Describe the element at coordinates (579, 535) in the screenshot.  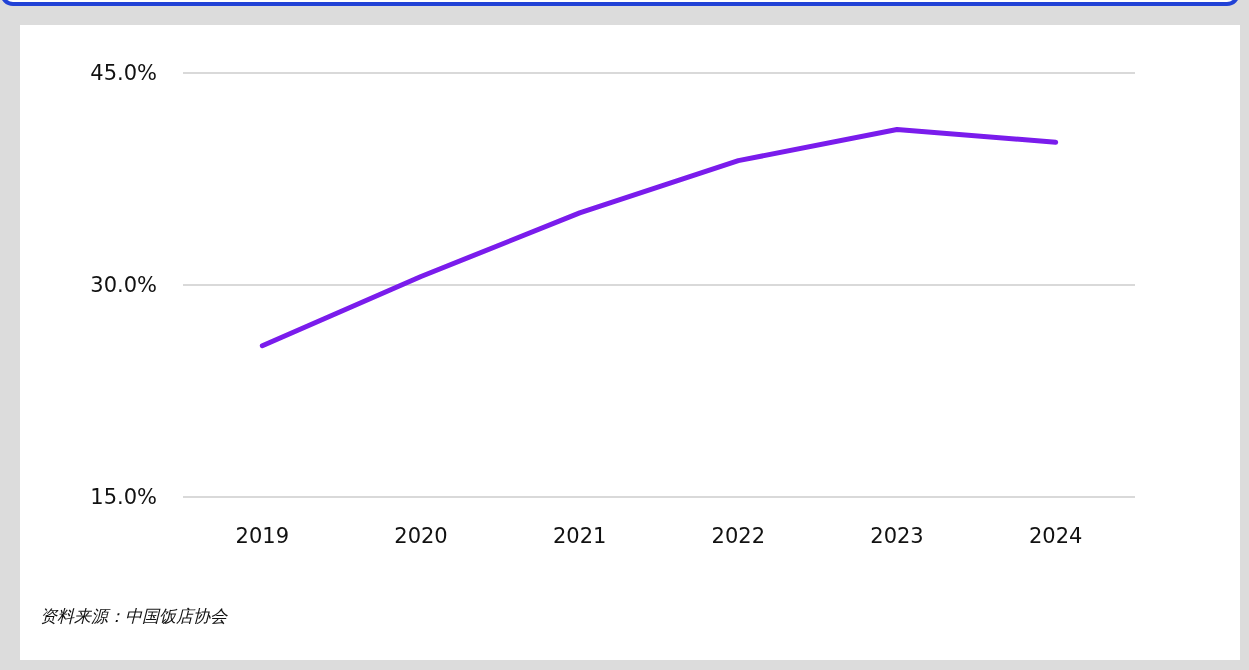
I see `x-tick-label: 2021` at that location.